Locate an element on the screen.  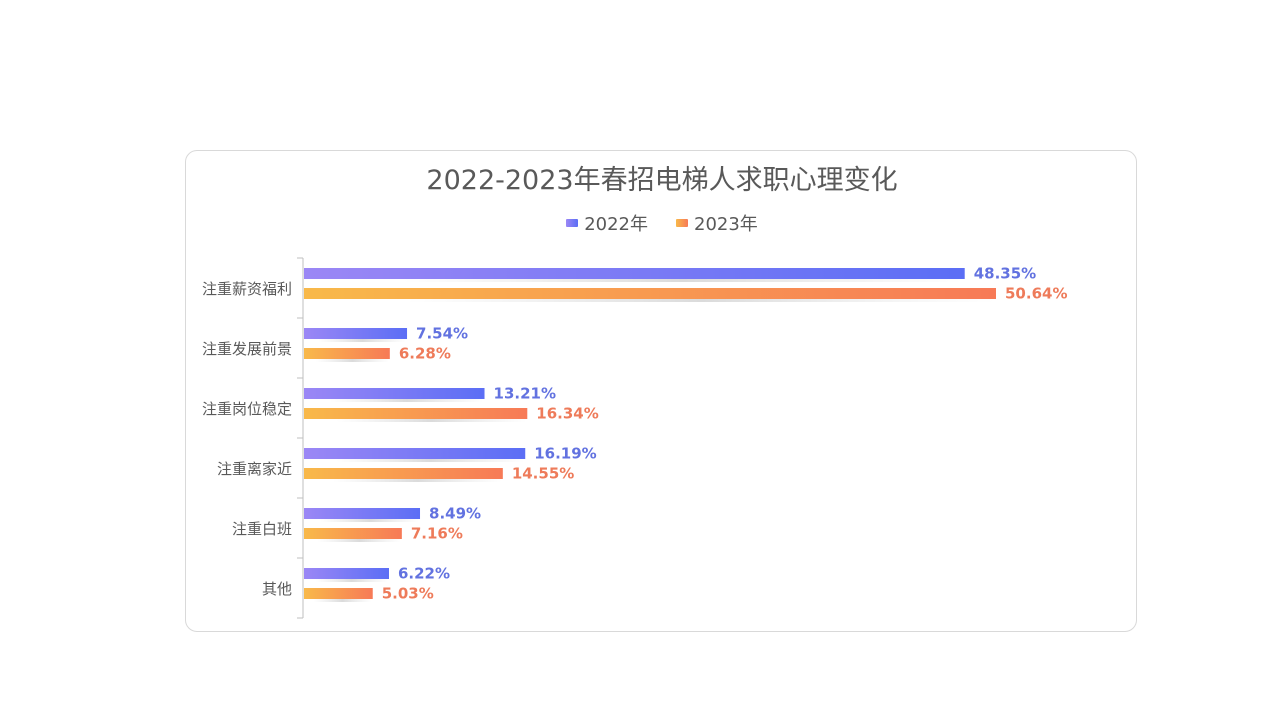
data-label: 48.35% is located at coordinates (1005, 274).